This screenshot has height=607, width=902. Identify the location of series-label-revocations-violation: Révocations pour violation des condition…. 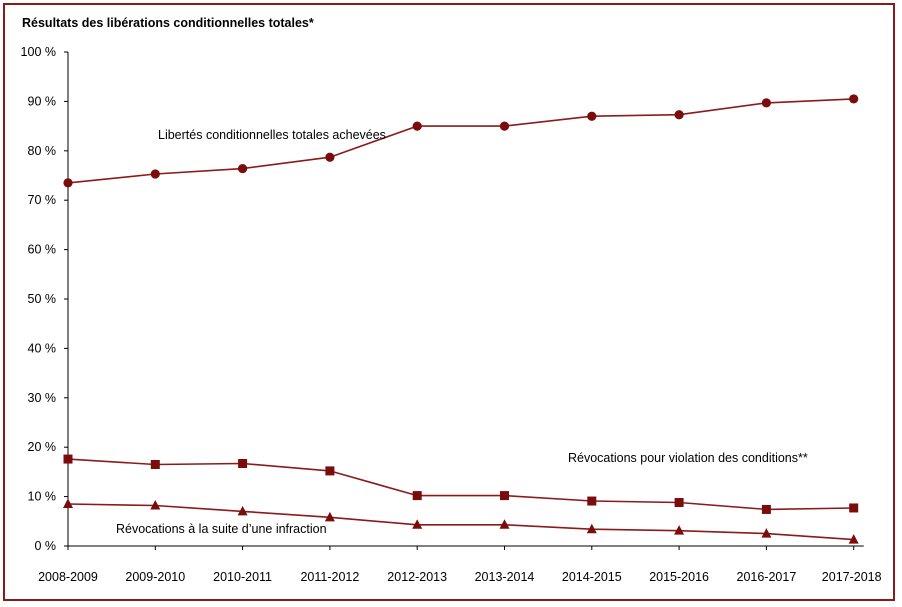
(688, 458).